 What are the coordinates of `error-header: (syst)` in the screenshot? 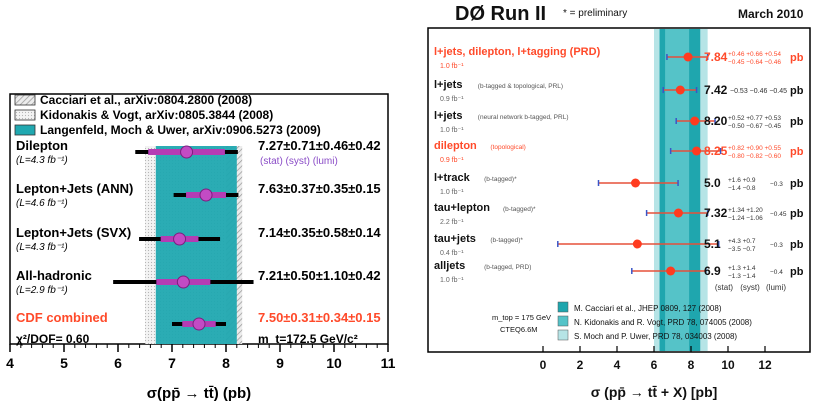 It's located at (750, 287).